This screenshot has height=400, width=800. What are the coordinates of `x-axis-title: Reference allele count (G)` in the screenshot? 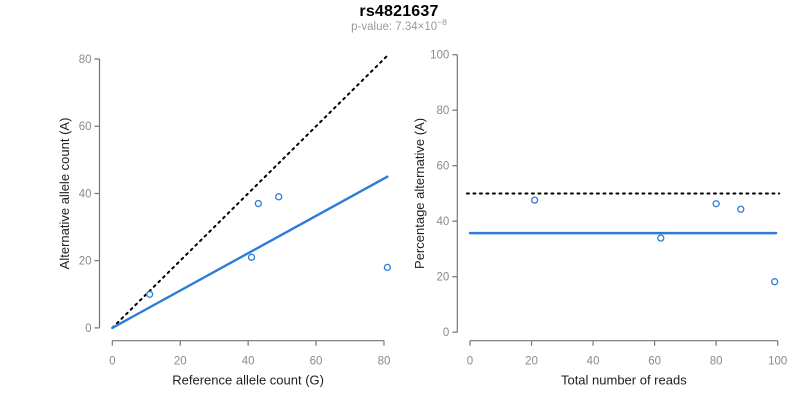 It's located at (248, 380).